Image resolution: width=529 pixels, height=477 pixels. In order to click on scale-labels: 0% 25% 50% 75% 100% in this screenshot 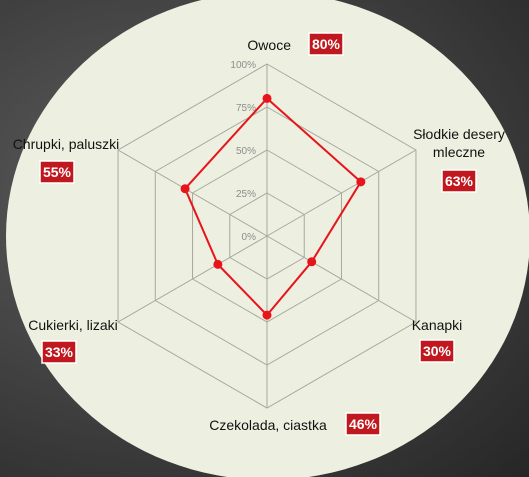, I will do `click(243, 151)`.